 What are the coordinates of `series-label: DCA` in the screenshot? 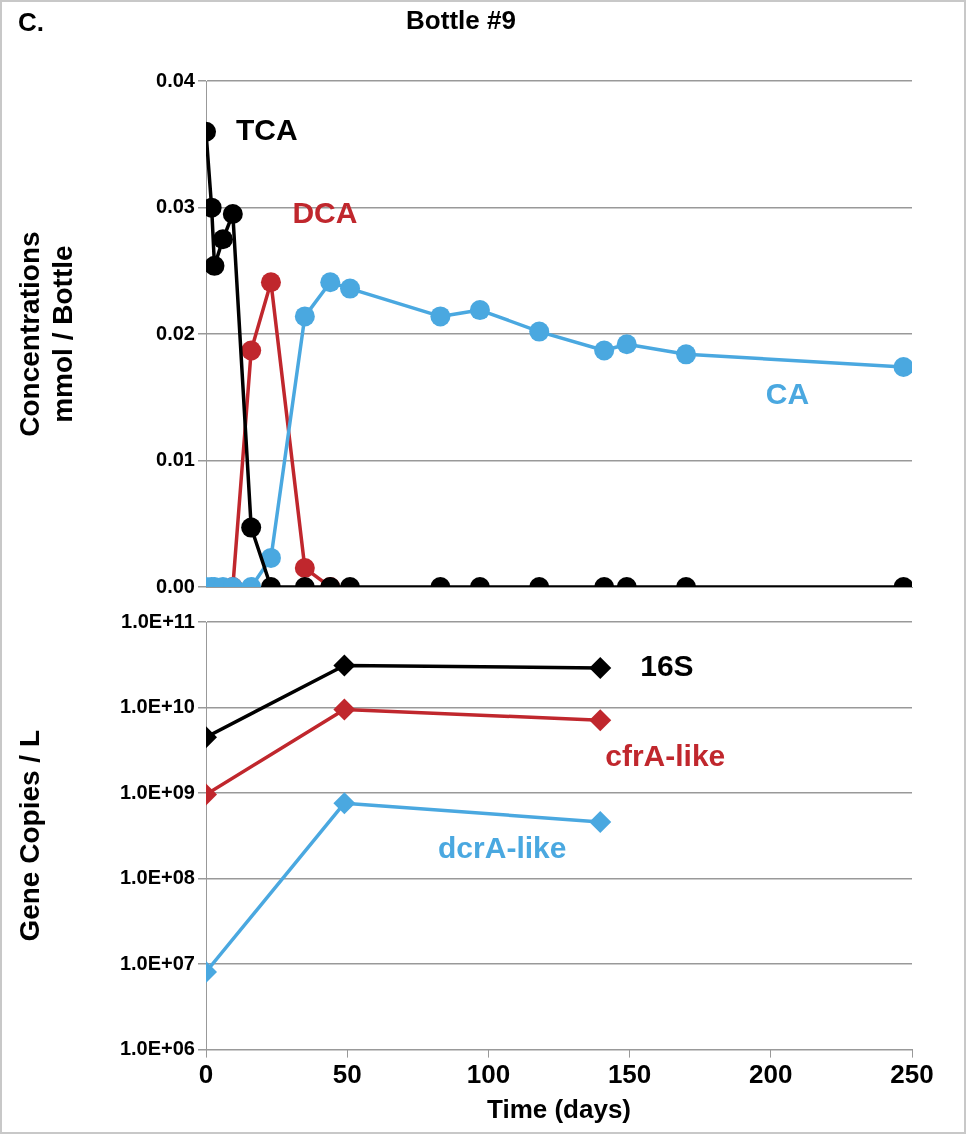 It's located at (325, 212).